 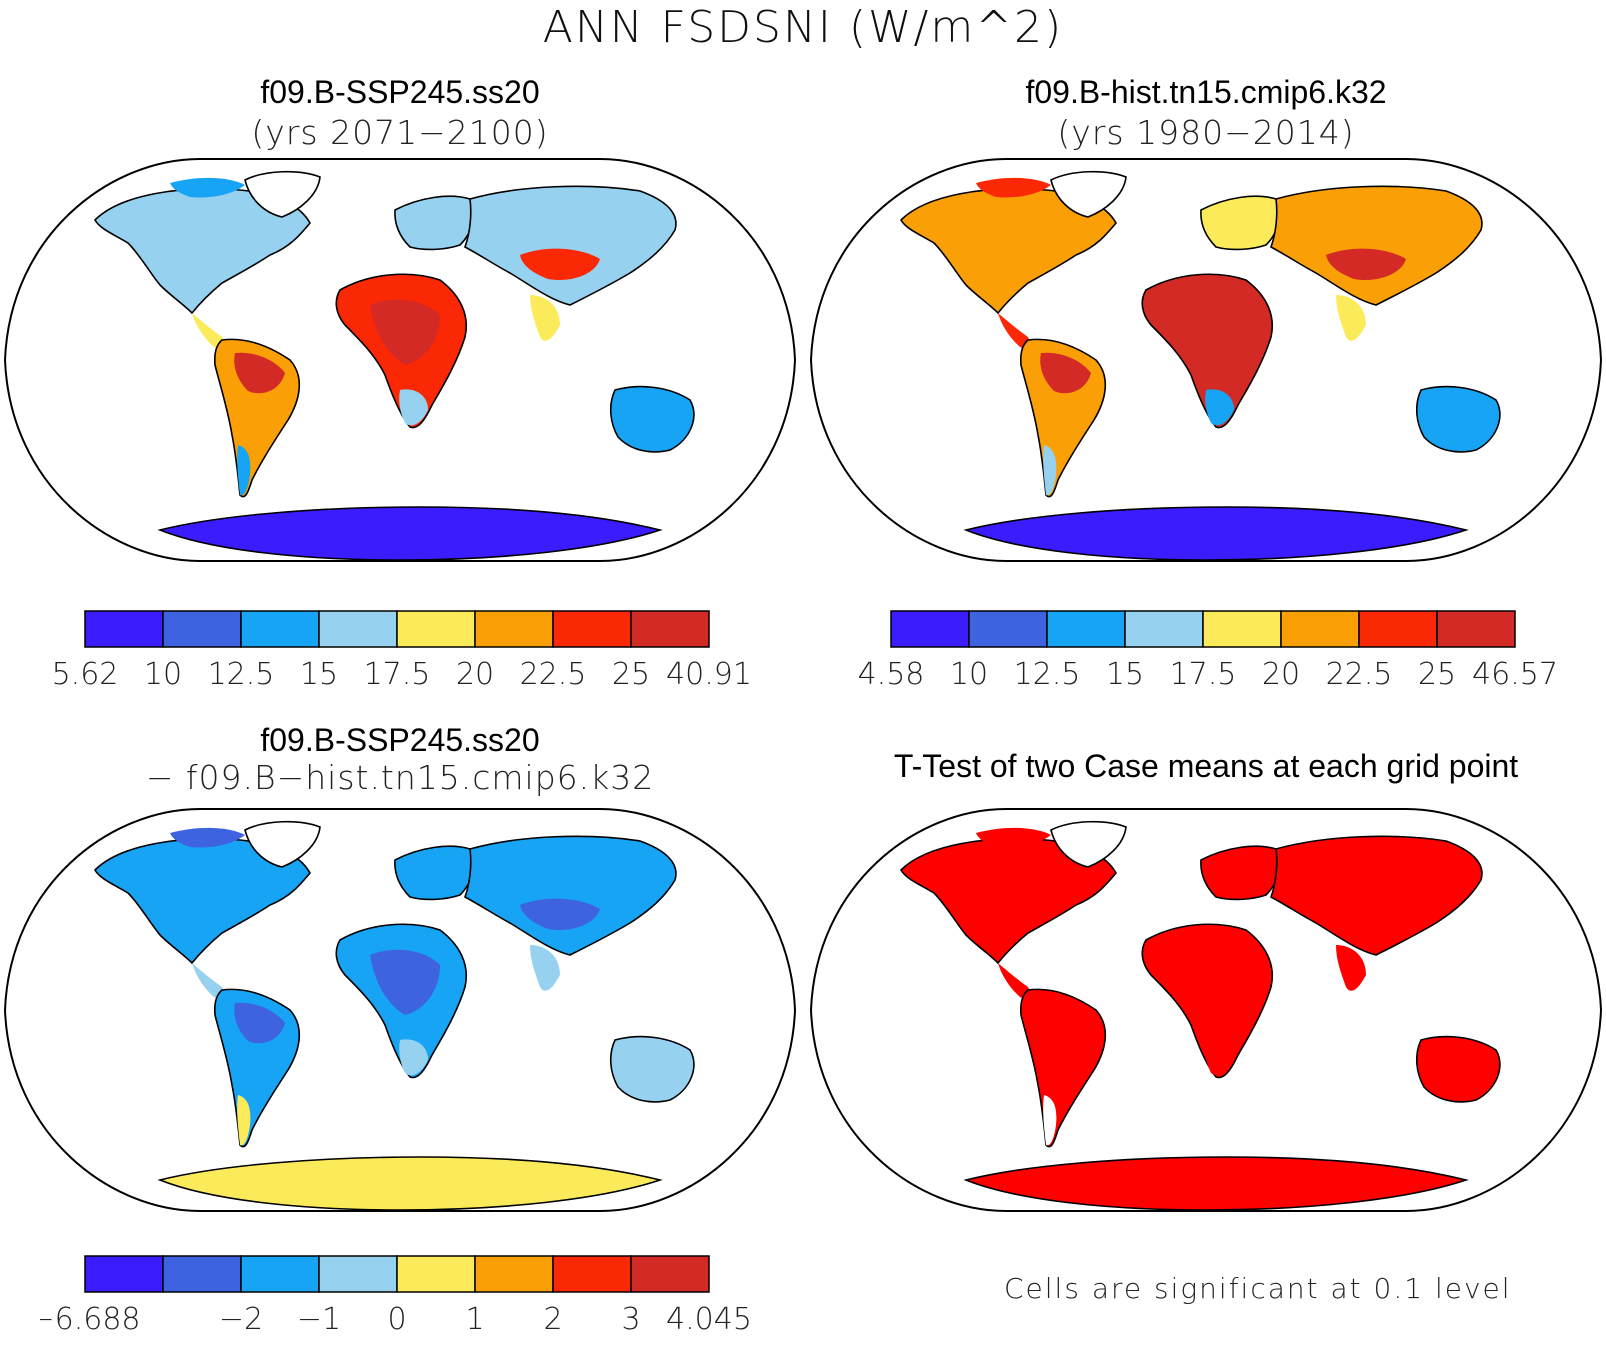 What do you see at coordinates (1206, 92) in the screenshot?
I see `panel-2-title: f09.B-hist.tn15.cmip6.k32` at bounding box center [1206, 92].